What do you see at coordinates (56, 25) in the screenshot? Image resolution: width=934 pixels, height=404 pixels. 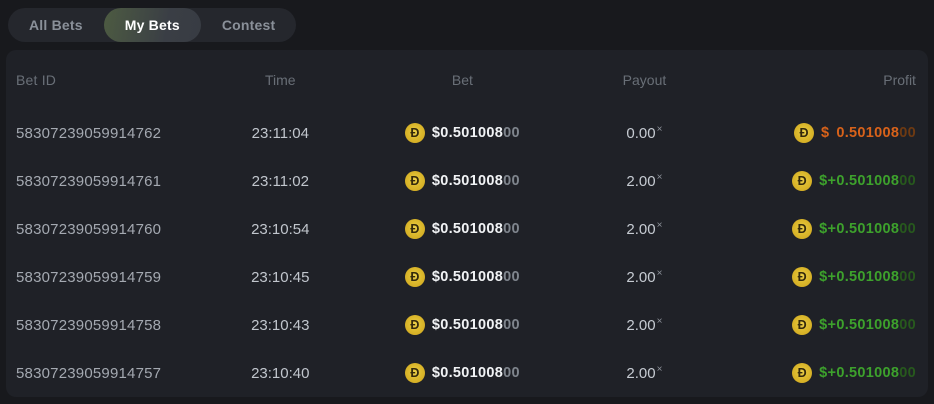 I see `tab-all-bets: All Bets` at bounding box center [56, 25].